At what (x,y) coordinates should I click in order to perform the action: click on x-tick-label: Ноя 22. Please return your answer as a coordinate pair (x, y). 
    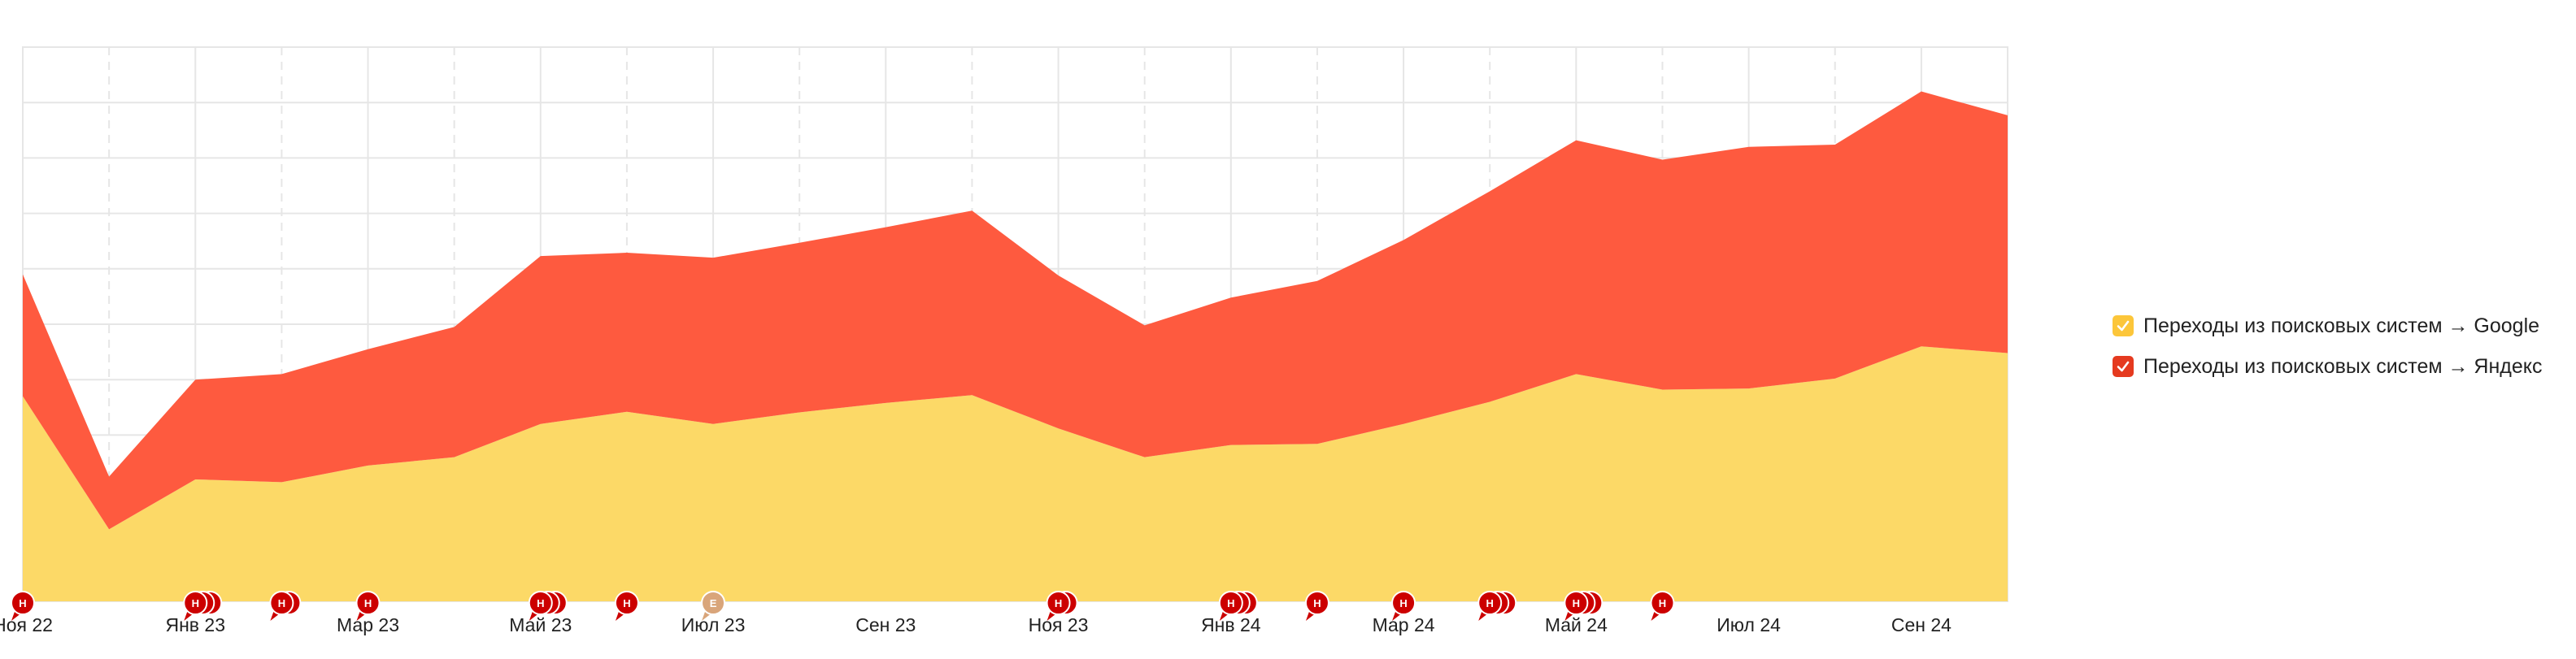
    Looking at the image, I should click on (27, 624).